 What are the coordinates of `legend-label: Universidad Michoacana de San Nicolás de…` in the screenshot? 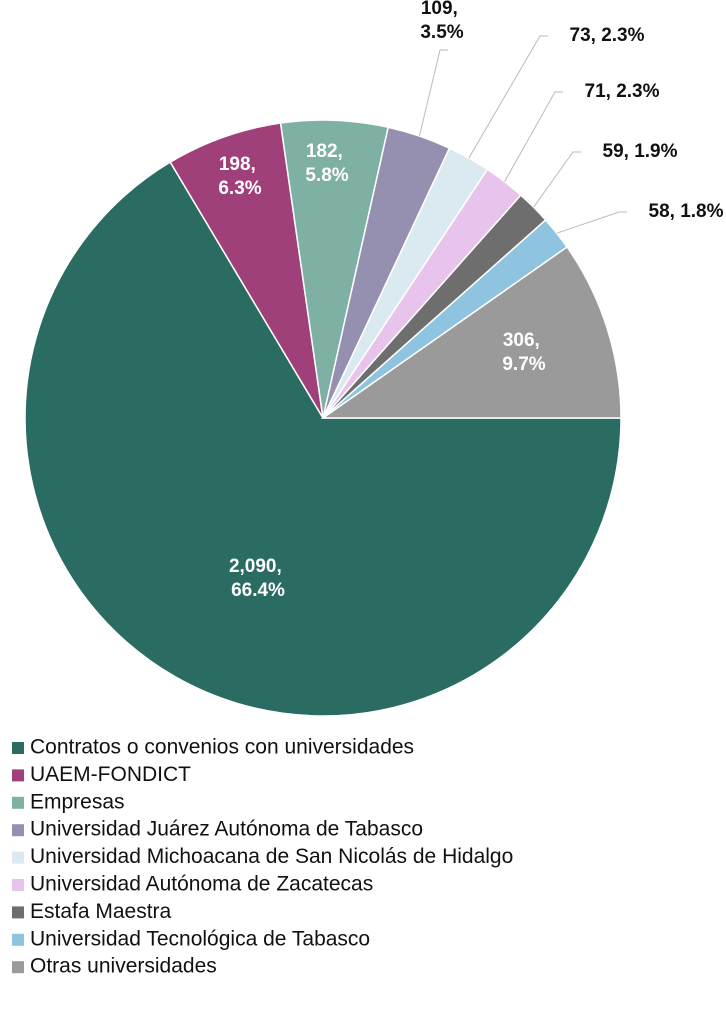 It's located at (271, 856).